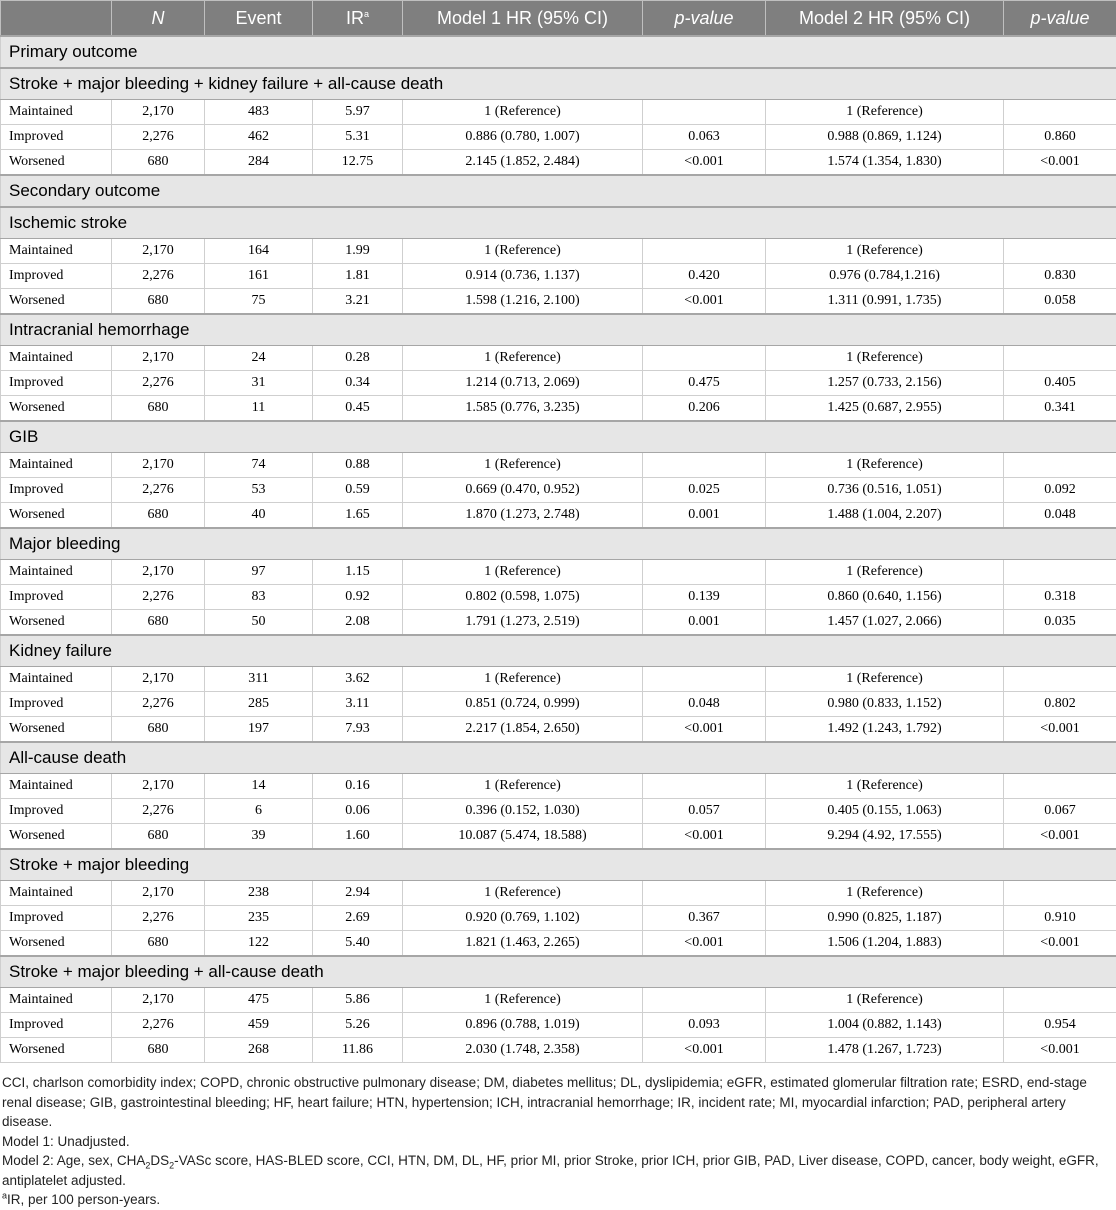 This screenshot has height=1210, width=1116. What do you see at coordinates (358, 137) in the screenshot?
I see `cell-ir: 5.31` at bounding box center [358, 137].